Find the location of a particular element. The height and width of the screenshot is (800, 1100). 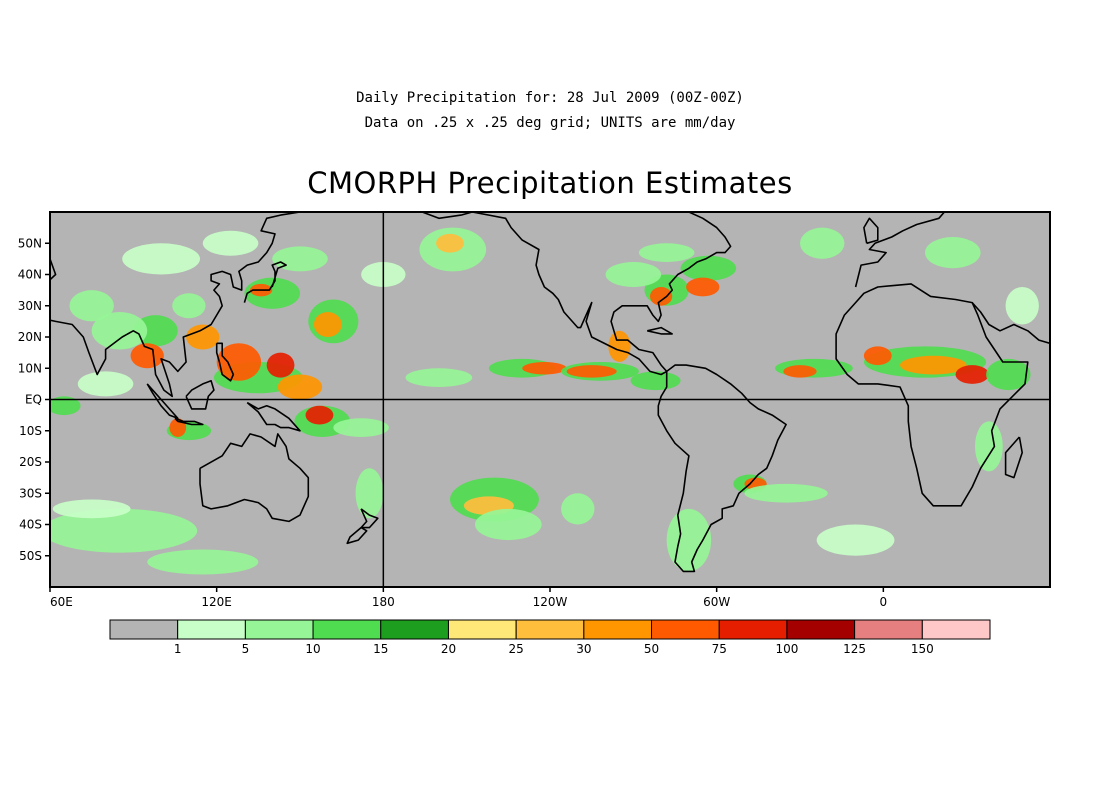

lat-labels: 50N 40N 30N 20N 10N EQ 10S 20S 30S 40S 50S is located at coordinates (34, 399).